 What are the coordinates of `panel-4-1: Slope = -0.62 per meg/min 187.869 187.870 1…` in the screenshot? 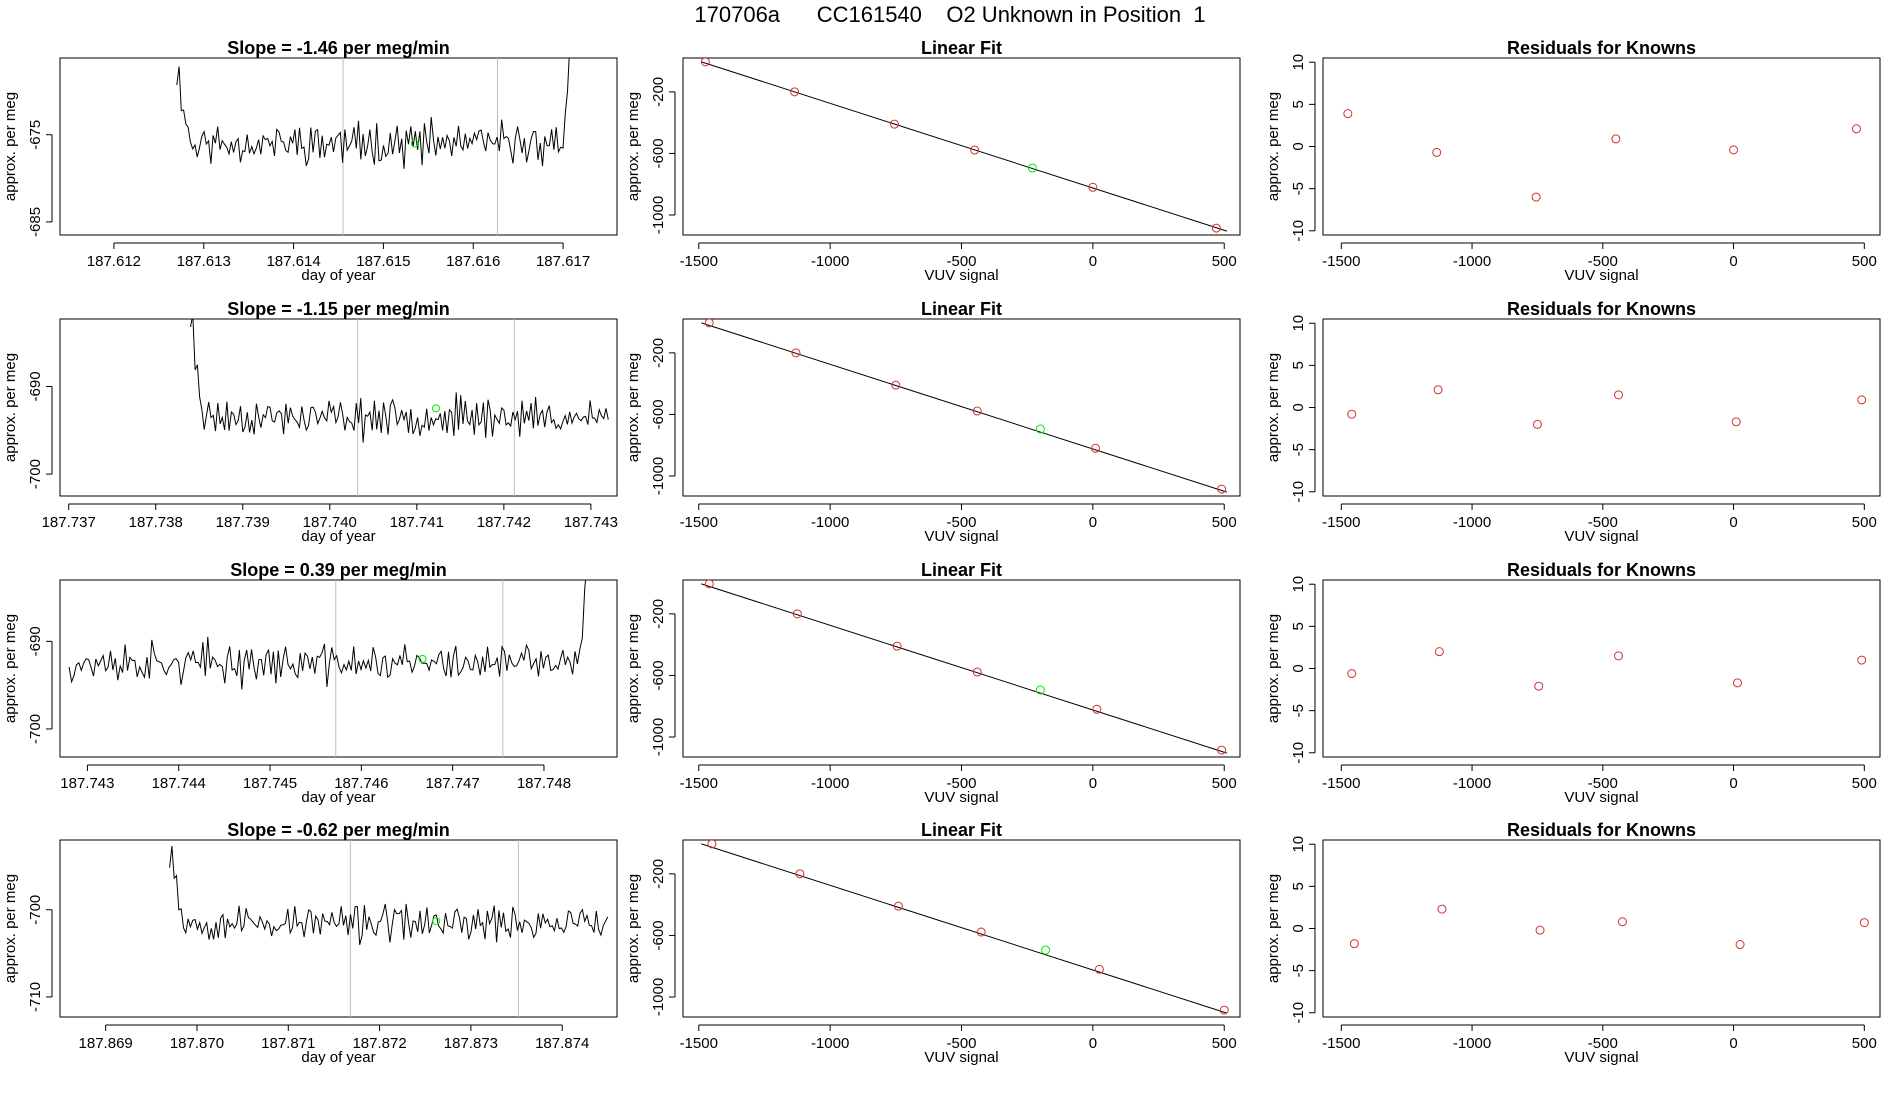 It's located at (310, 943).